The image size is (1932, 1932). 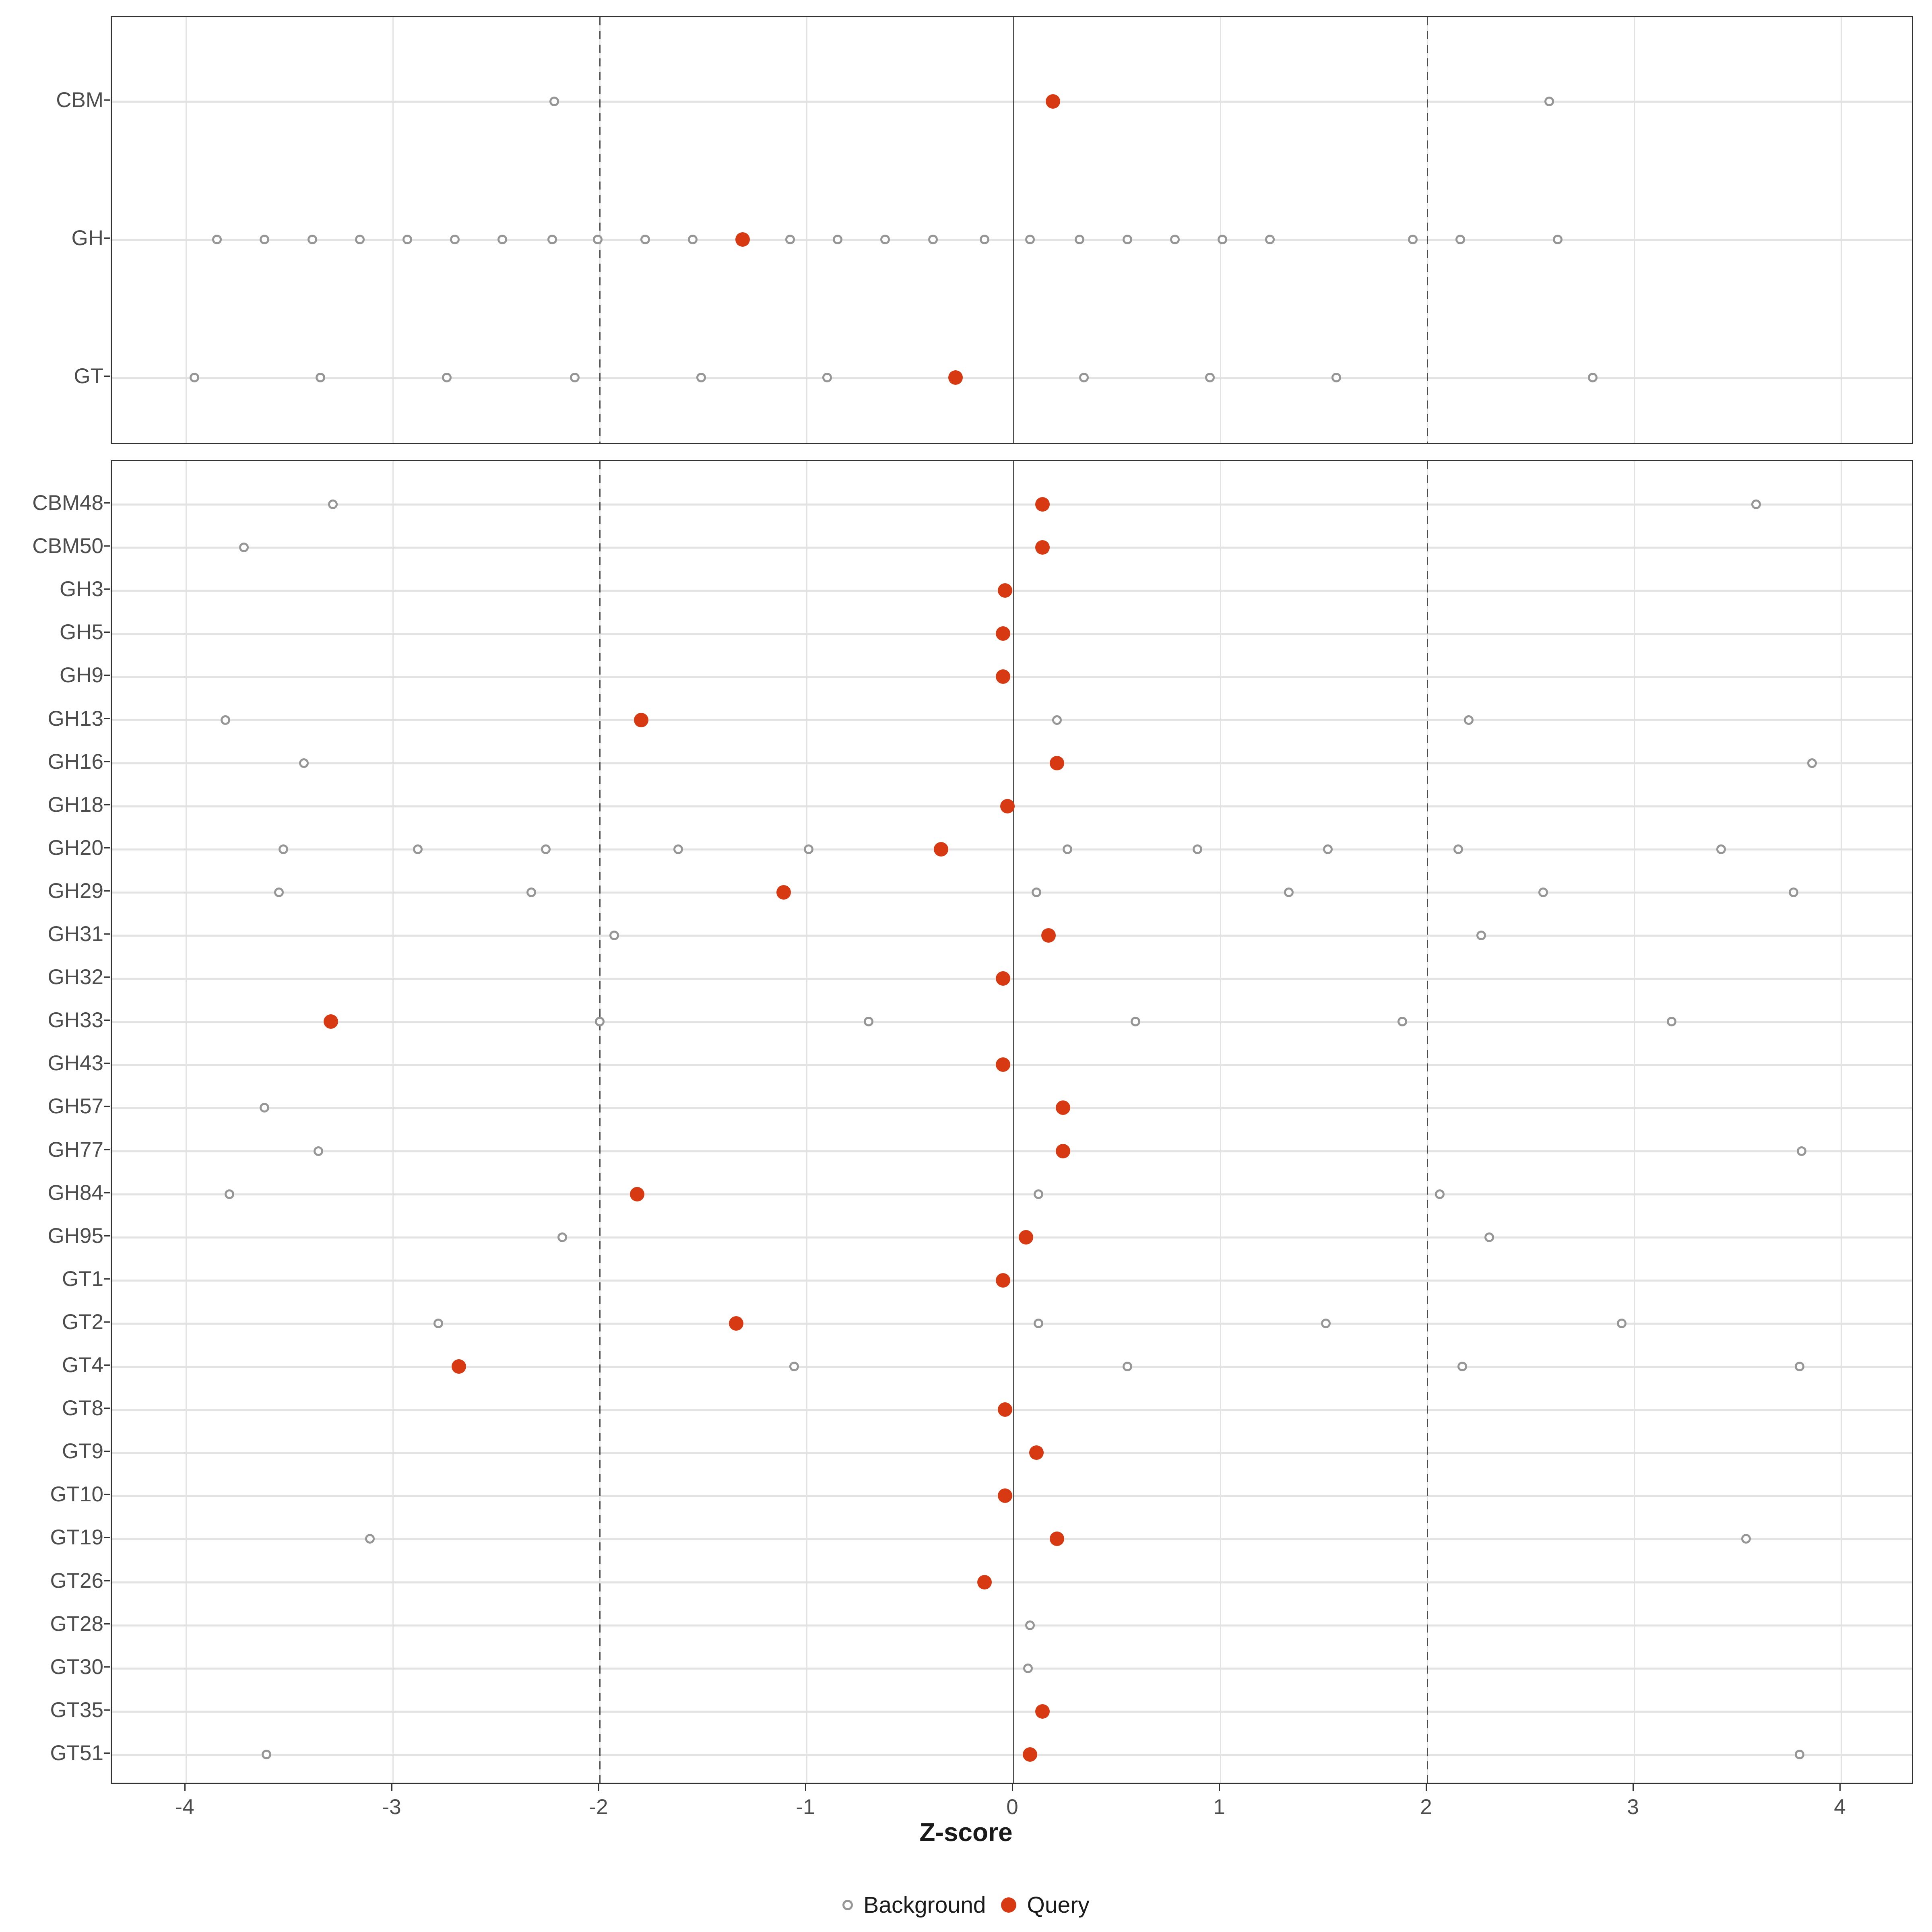 I want to click on y-axis-label: GT10, so click(x=76, y=1494).